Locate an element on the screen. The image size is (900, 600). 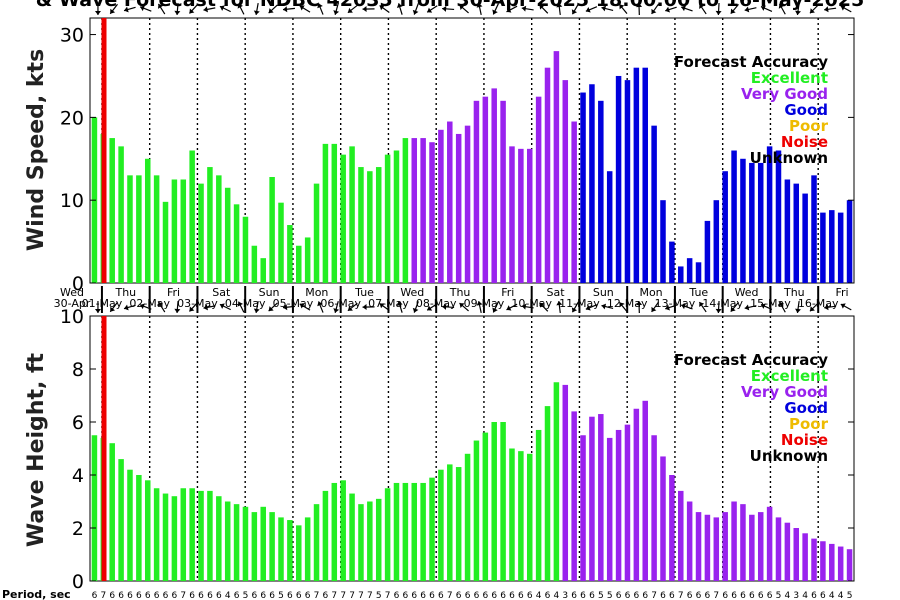
date-label-day: Sun is located at coordinates (269, 292).